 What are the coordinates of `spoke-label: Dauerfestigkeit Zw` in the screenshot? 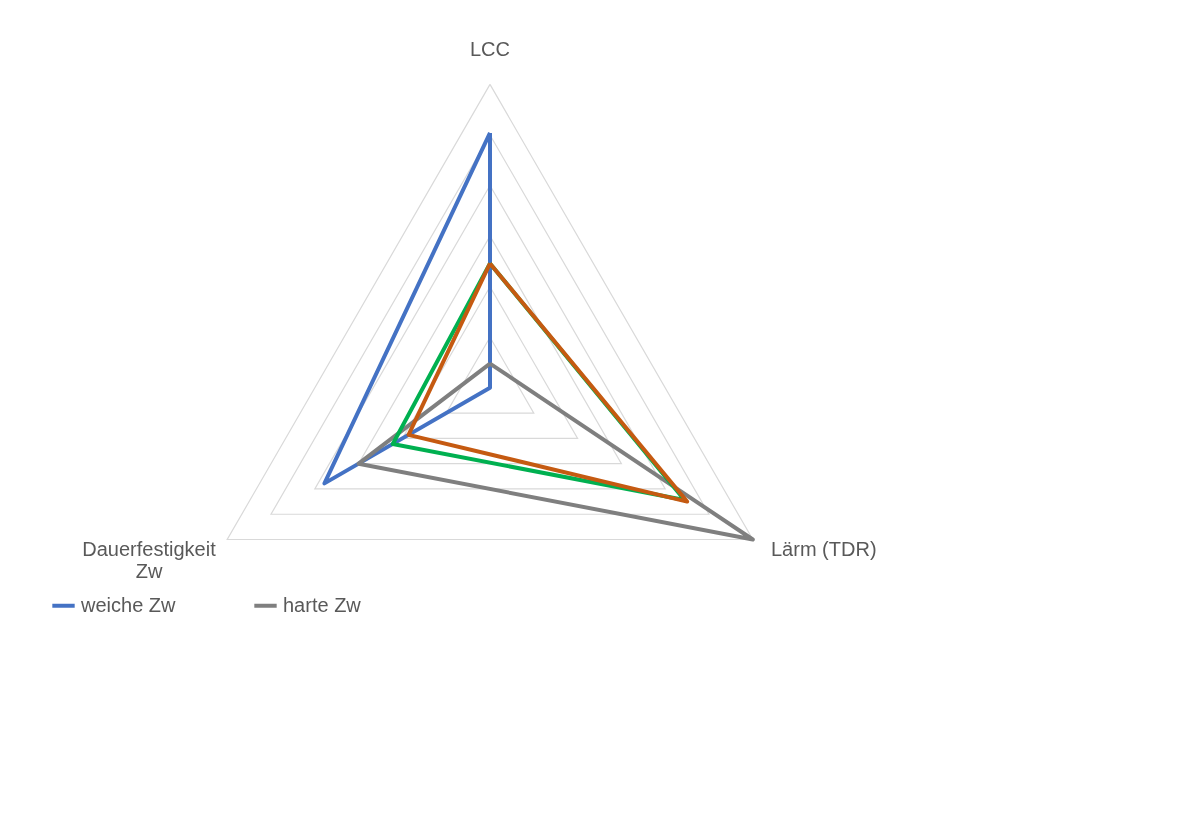 It's located at (149, 559).